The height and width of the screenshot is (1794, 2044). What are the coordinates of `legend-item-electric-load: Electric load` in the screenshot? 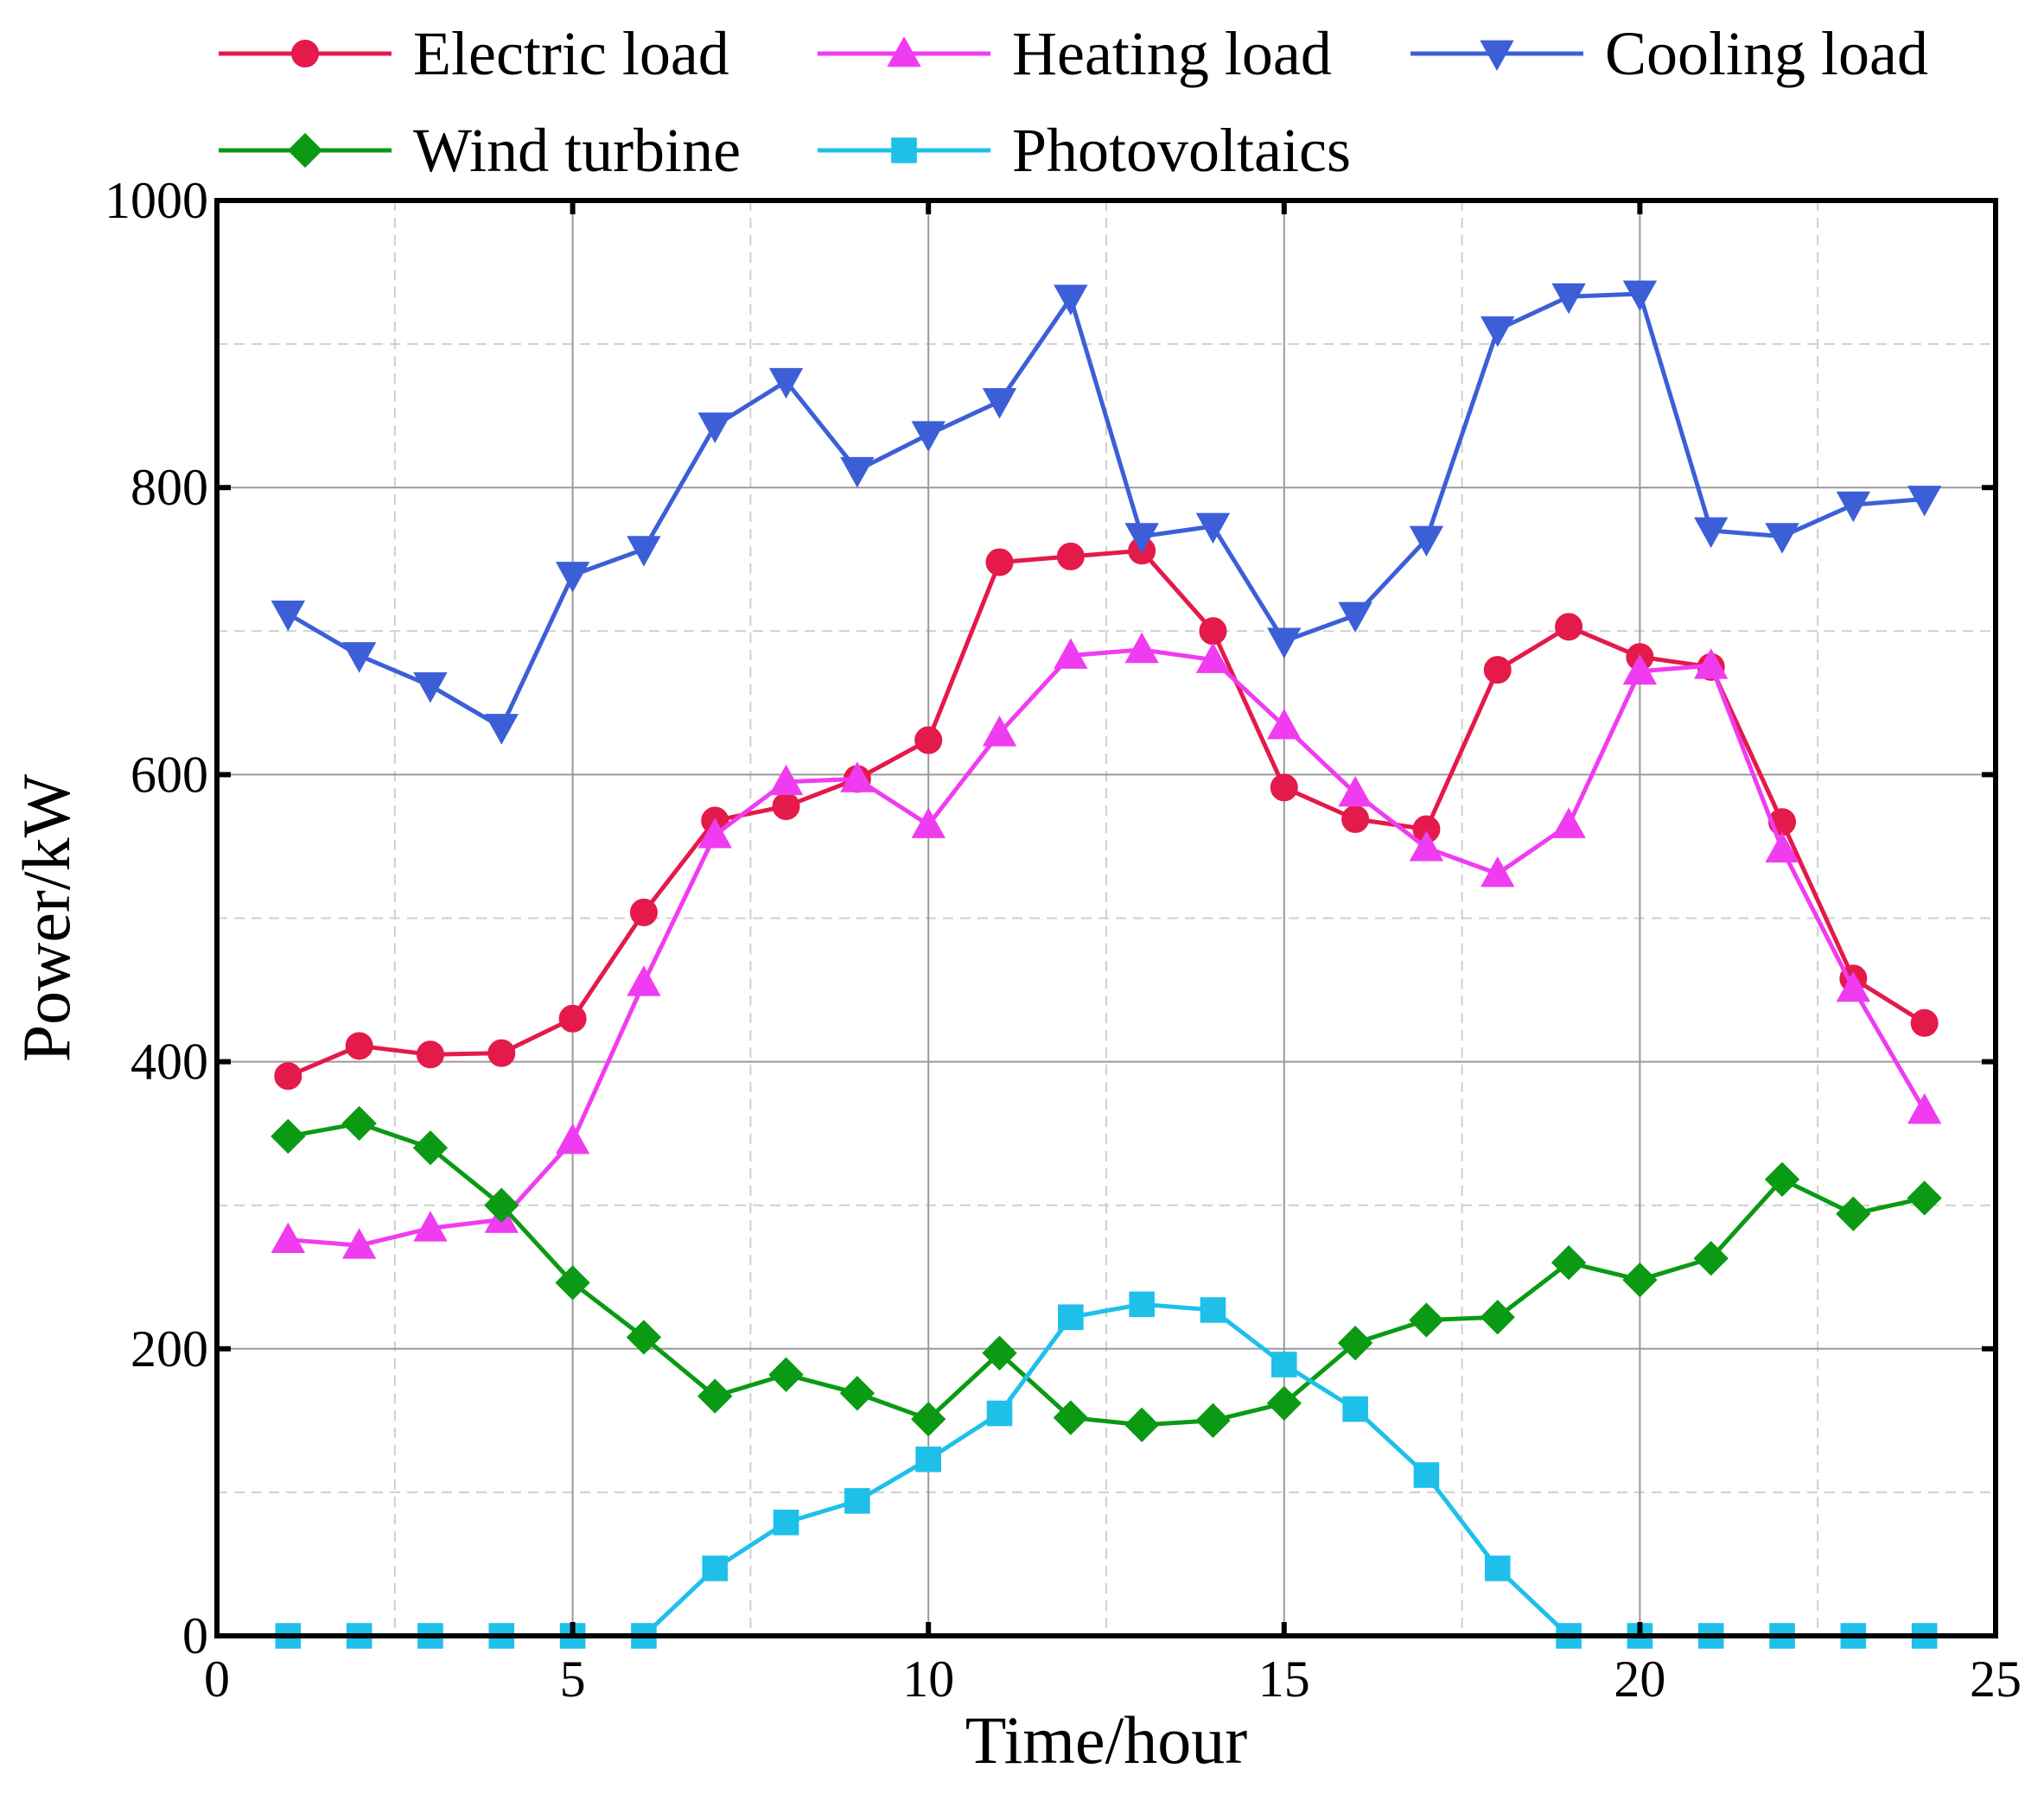 It's located at (474, 53).